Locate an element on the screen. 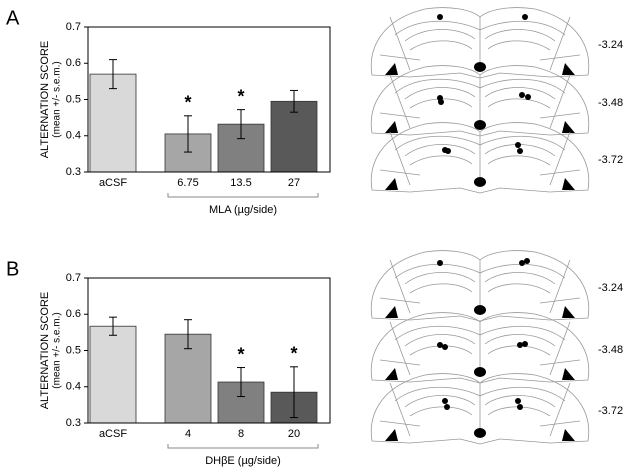 The height and width of the screenshot is (475, 629). x-tick-label: 13.5 is located at coordinates (240, 183).